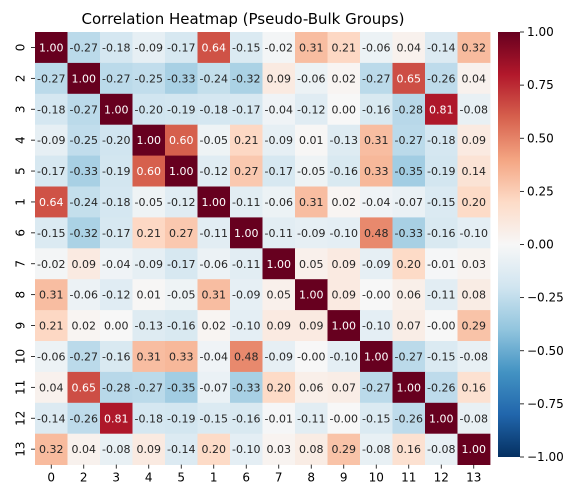 This screenshot has width=579, height=490. Describe the element at coordinates (116, 233) in the screenshot. I see `heatmap-cell-label: -0.17` at that location.